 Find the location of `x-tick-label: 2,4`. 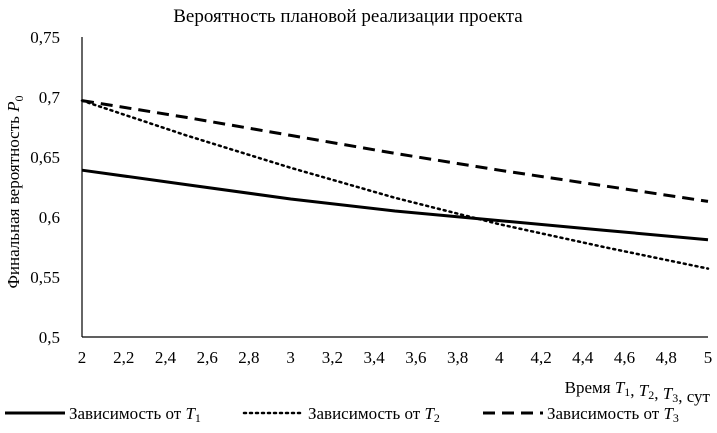

x-tick-label: 2,4 is located at coordinates (166, 357).